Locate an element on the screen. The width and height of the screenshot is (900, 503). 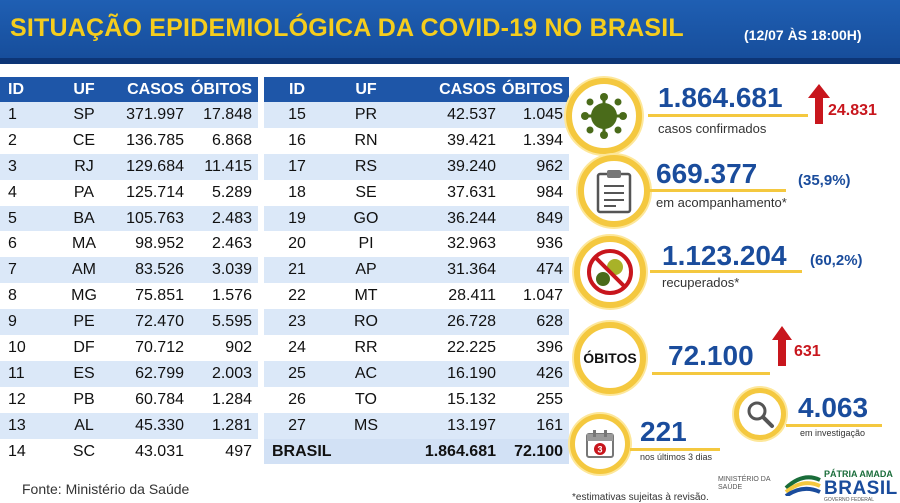
table-row: 16 RN 39.421 1.394 is located at coordinates (417, 140).